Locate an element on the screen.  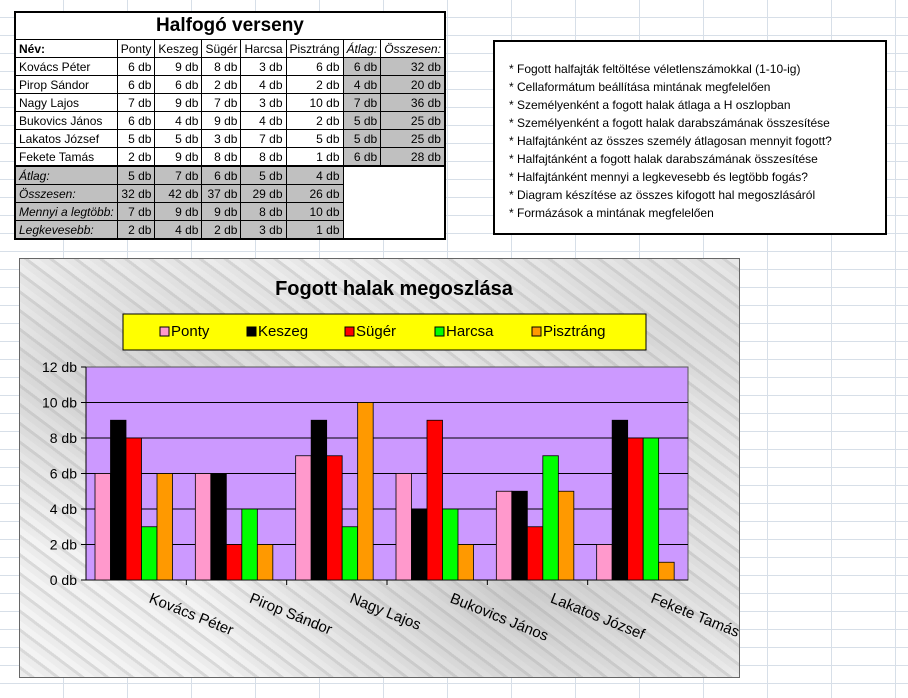
total-cell: 36 db is located at coordinates (413, 102).